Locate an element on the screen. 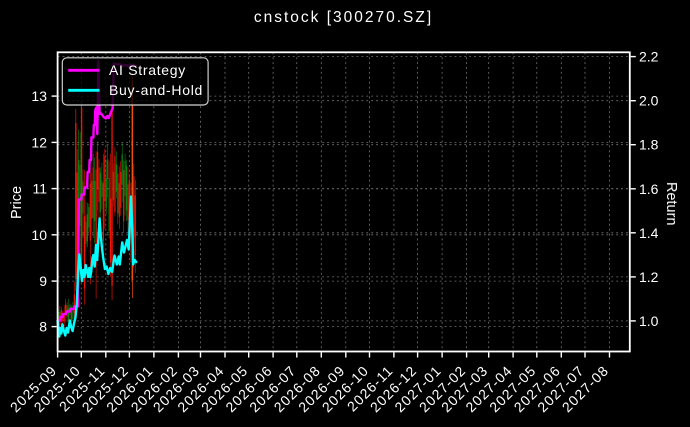  svg-text: 1.0 is located at coordinates (649, 321).